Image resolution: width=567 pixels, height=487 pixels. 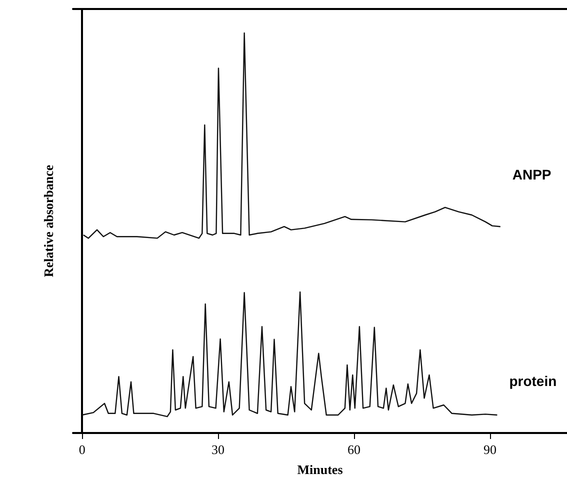 What do you see at coordinates (218, 449) in the screenshot?
I see `x-tick-label: 30` at bounding box center [218, 449].